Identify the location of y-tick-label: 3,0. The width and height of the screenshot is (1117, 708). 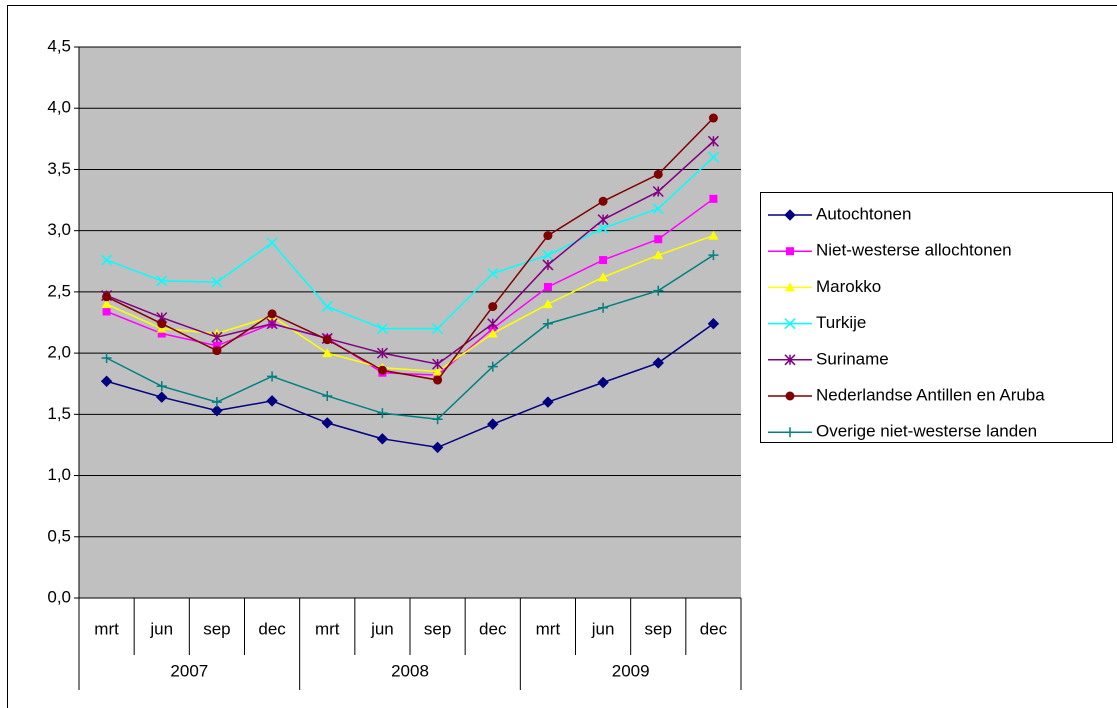
(59, 229).